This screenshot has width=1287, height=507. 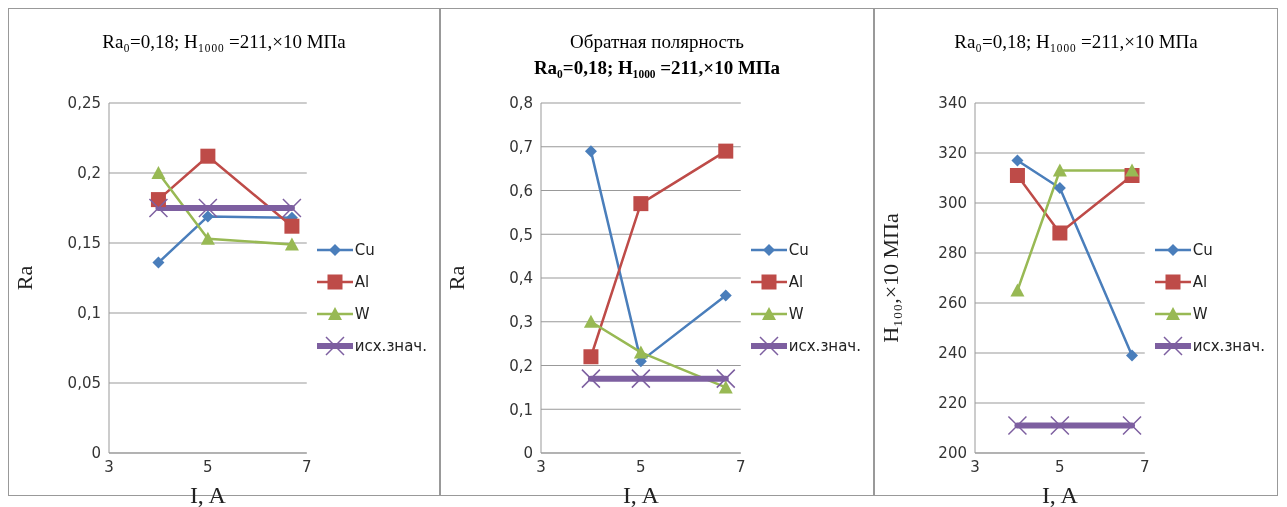 I want to click on y-tick-label: 200, so click(x=952, y=453).